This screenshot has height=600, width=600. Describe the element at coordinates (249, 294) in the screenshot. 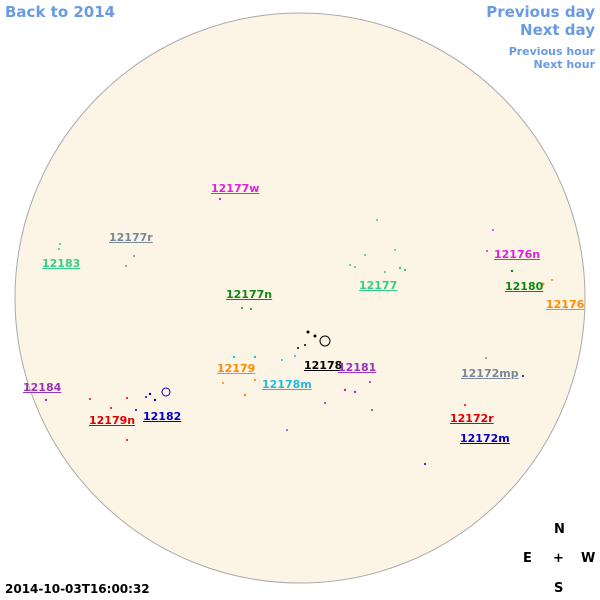

I see `region-link: 12177n` at that location.